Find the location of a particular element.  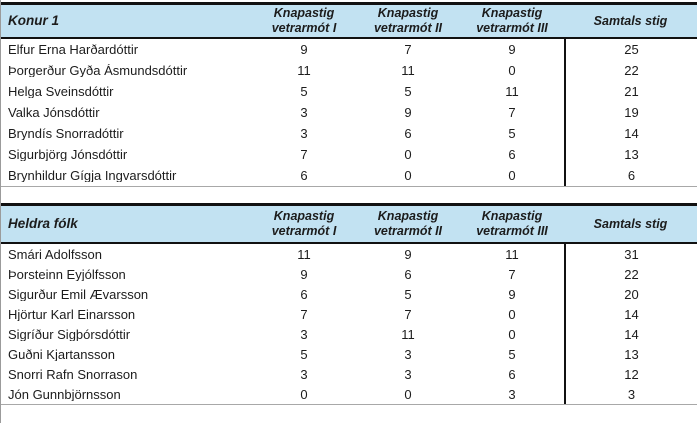

total-points: 25 is located at coordinates (630, 49).